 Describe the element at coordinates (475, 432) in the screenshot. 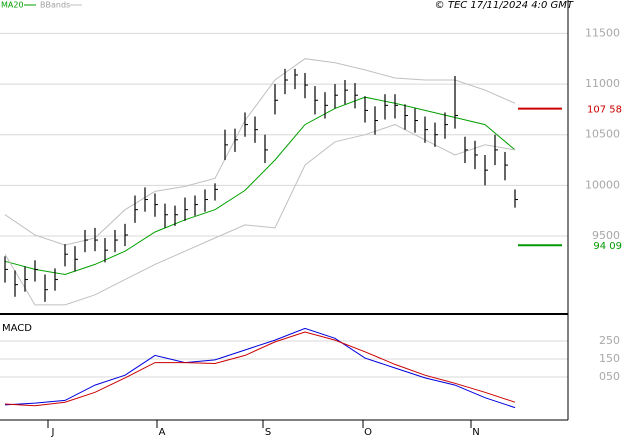

I see `x-tick-label: N` at that location.